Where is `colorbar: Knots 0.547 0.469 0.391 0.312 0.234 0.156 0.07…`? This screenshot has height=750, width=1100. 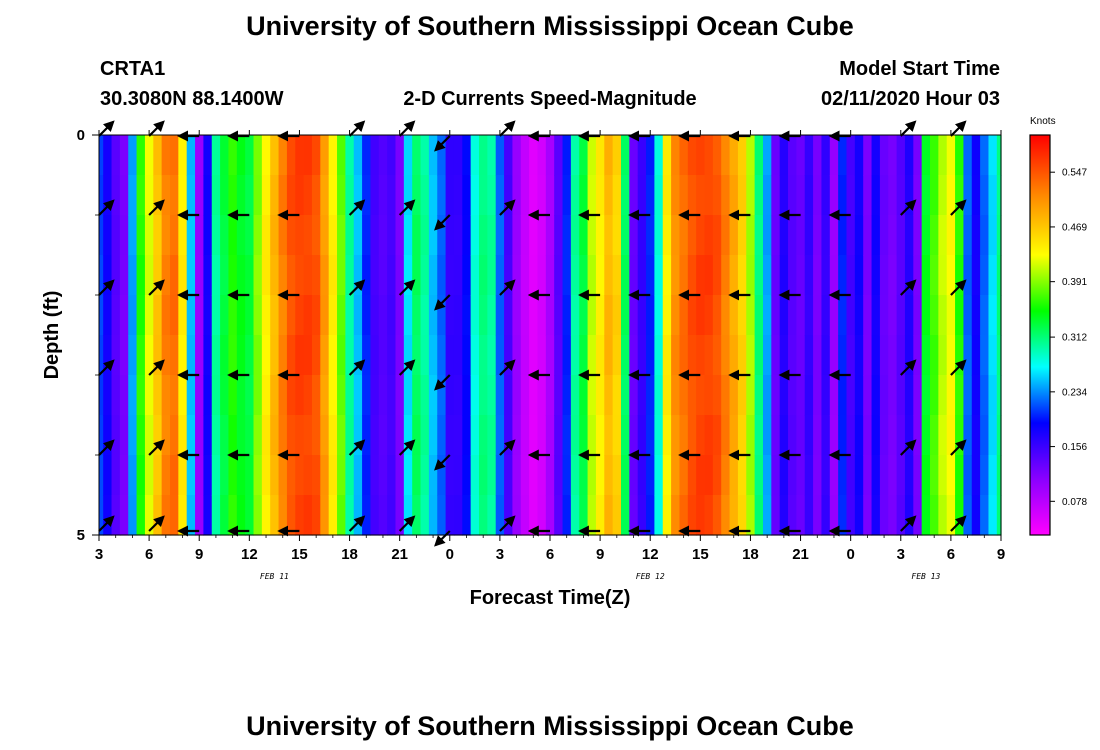 colorbar: Knots 0.547 0.469 0.391 0.312 0.234 0.156 0.07… is located at coordinates (1058, 326).